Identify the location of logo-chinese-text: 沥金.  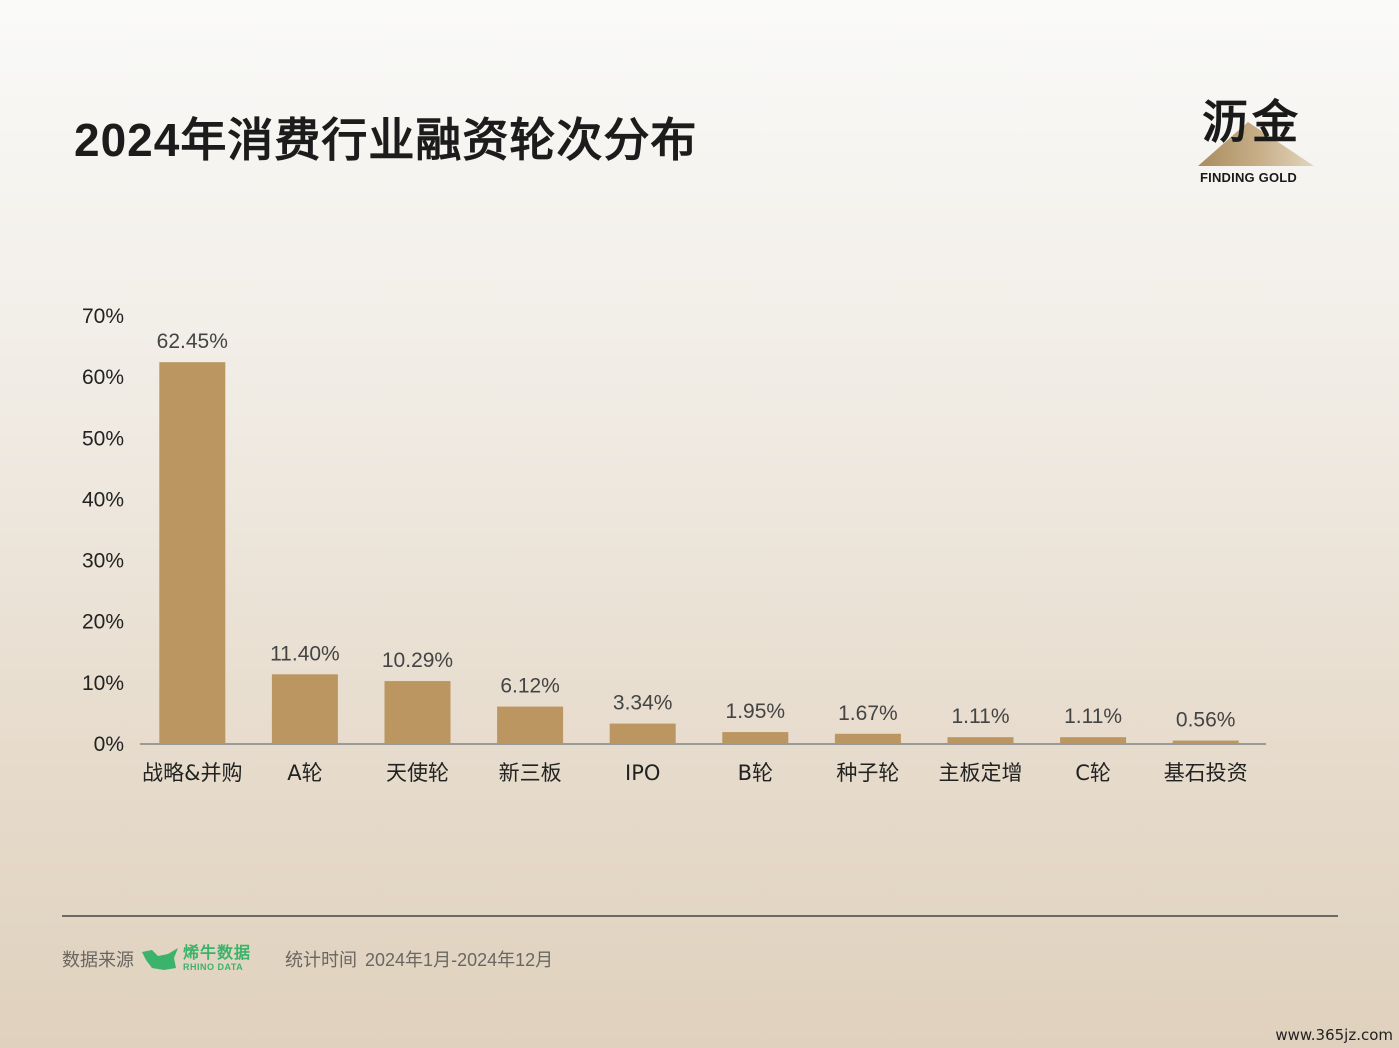
(1252, 122).